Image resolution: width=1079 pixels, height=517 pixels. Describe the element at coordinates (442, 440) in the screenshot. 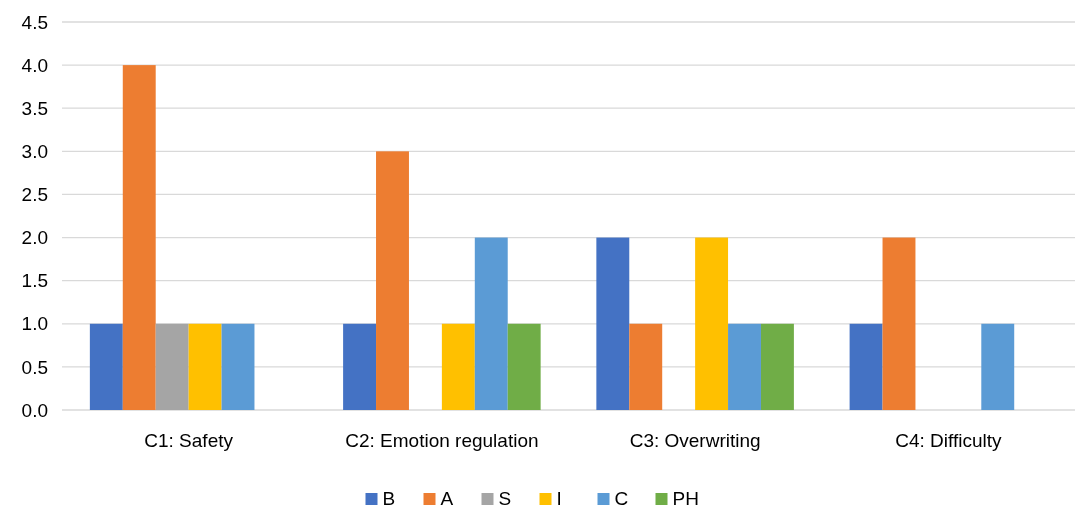

I see `x-tick-label: C2: Emotion regulation` at that location.